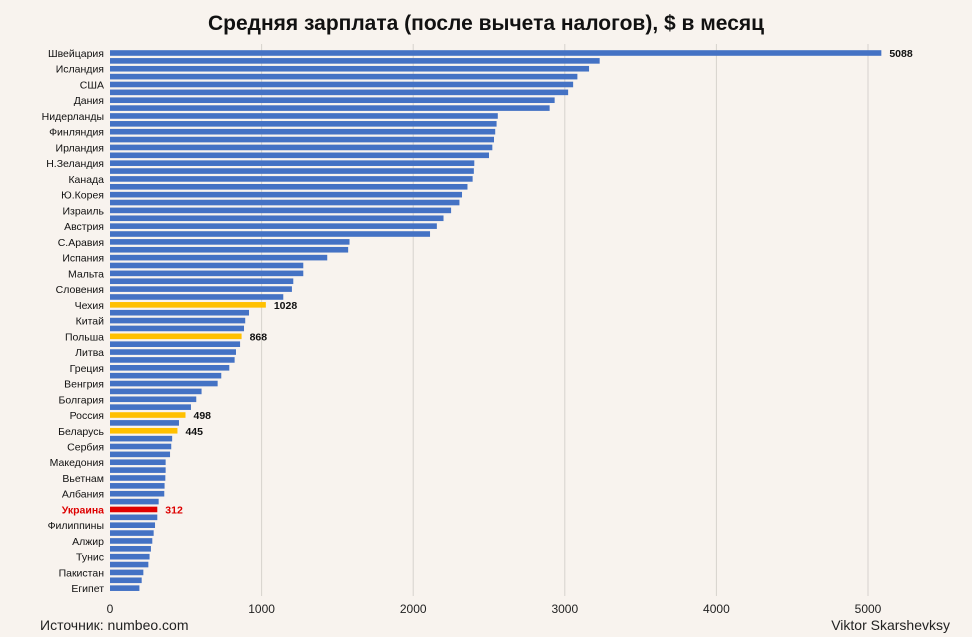 The width and height of the screenshot is (972, 637). I want to click on category-label: Канада, so click(86, 180).